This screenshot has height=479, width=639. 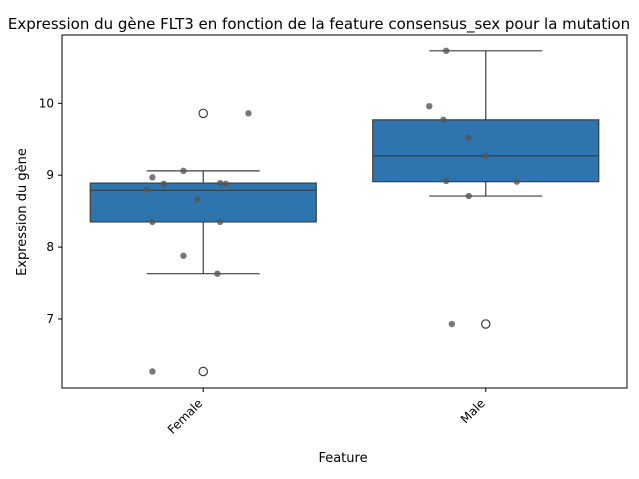 I want to click on y-tick-label: 8, so click(x=50, y=247).